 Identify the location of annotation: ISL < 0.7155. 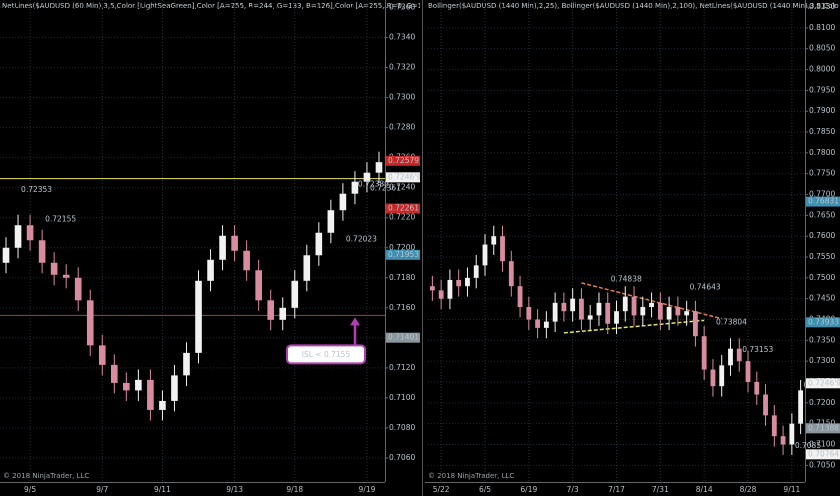
(326, 354).